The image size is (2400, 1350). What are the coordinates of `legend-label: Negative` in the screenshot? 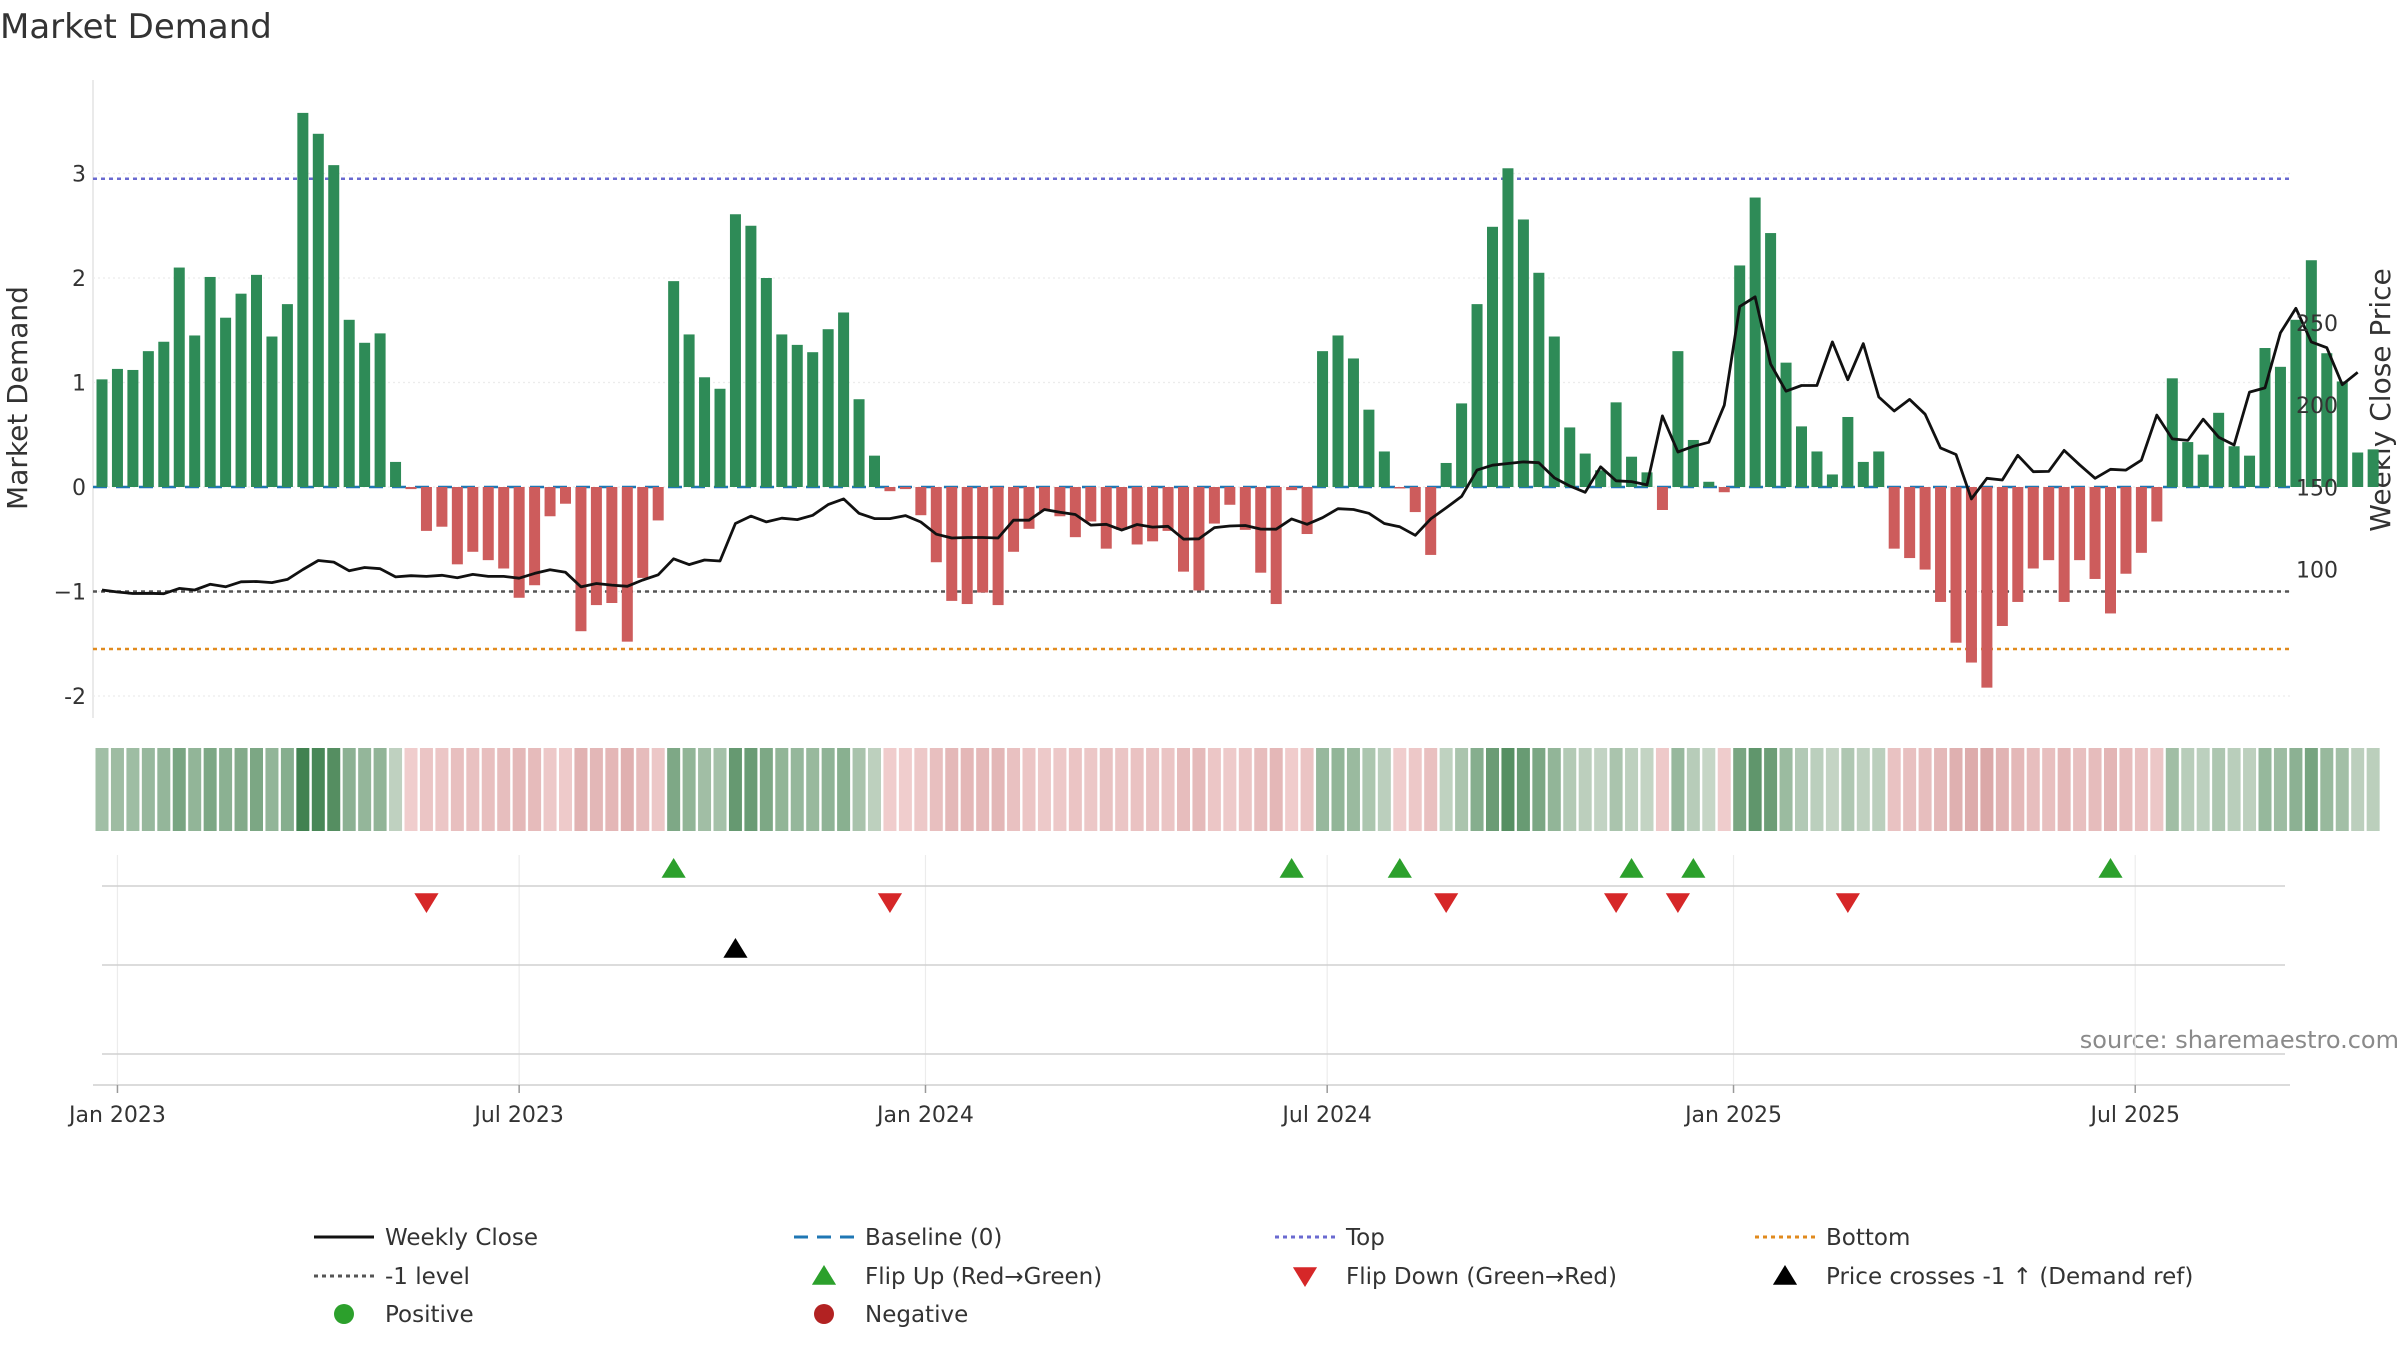 It's located at (916, 1315).